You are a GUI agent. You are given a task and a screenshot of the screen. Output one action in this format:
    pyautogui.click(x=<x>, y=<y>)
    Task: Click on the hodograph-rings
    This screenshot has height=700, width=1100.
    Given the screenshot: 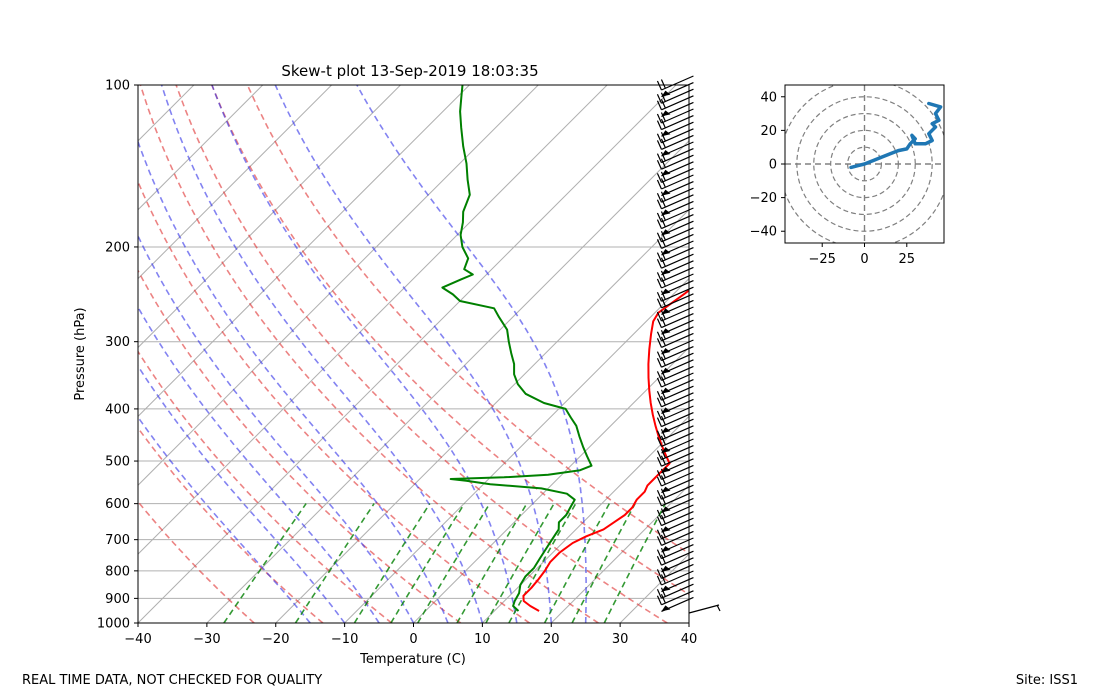 What is the action you would take?
    pyautogui.click(x=864, y=164)
    